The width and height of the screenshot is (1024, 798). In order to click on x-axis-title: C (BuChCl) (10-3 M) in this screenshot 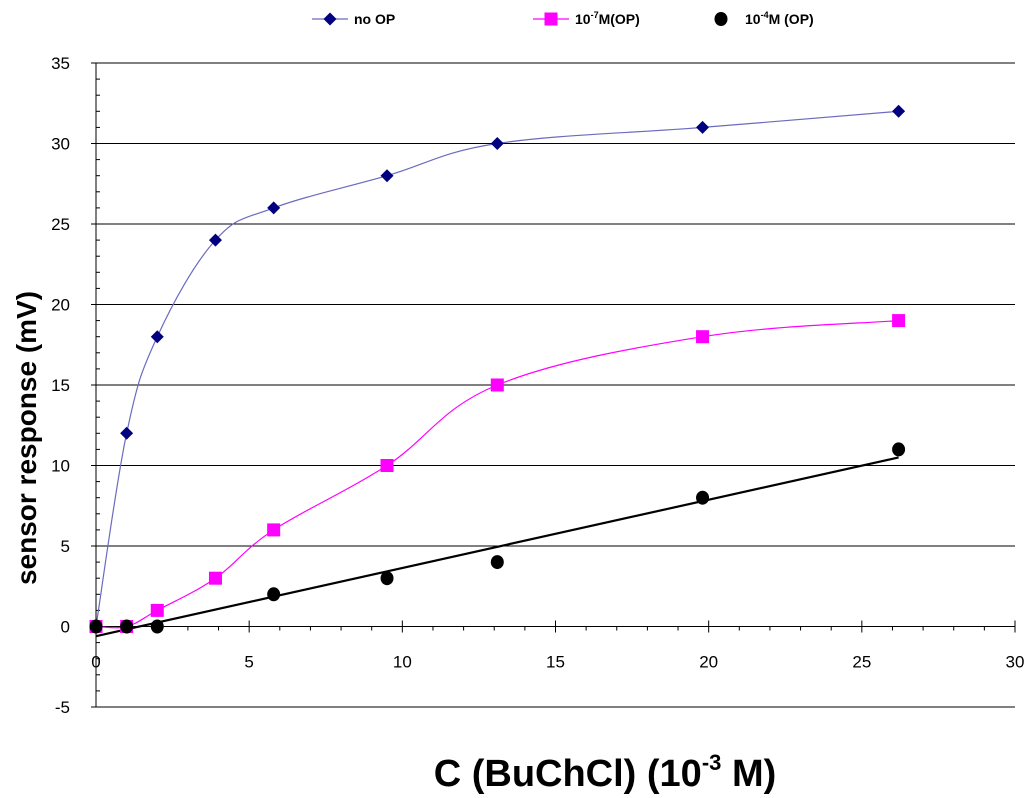, I will do `click(605, 772)`.